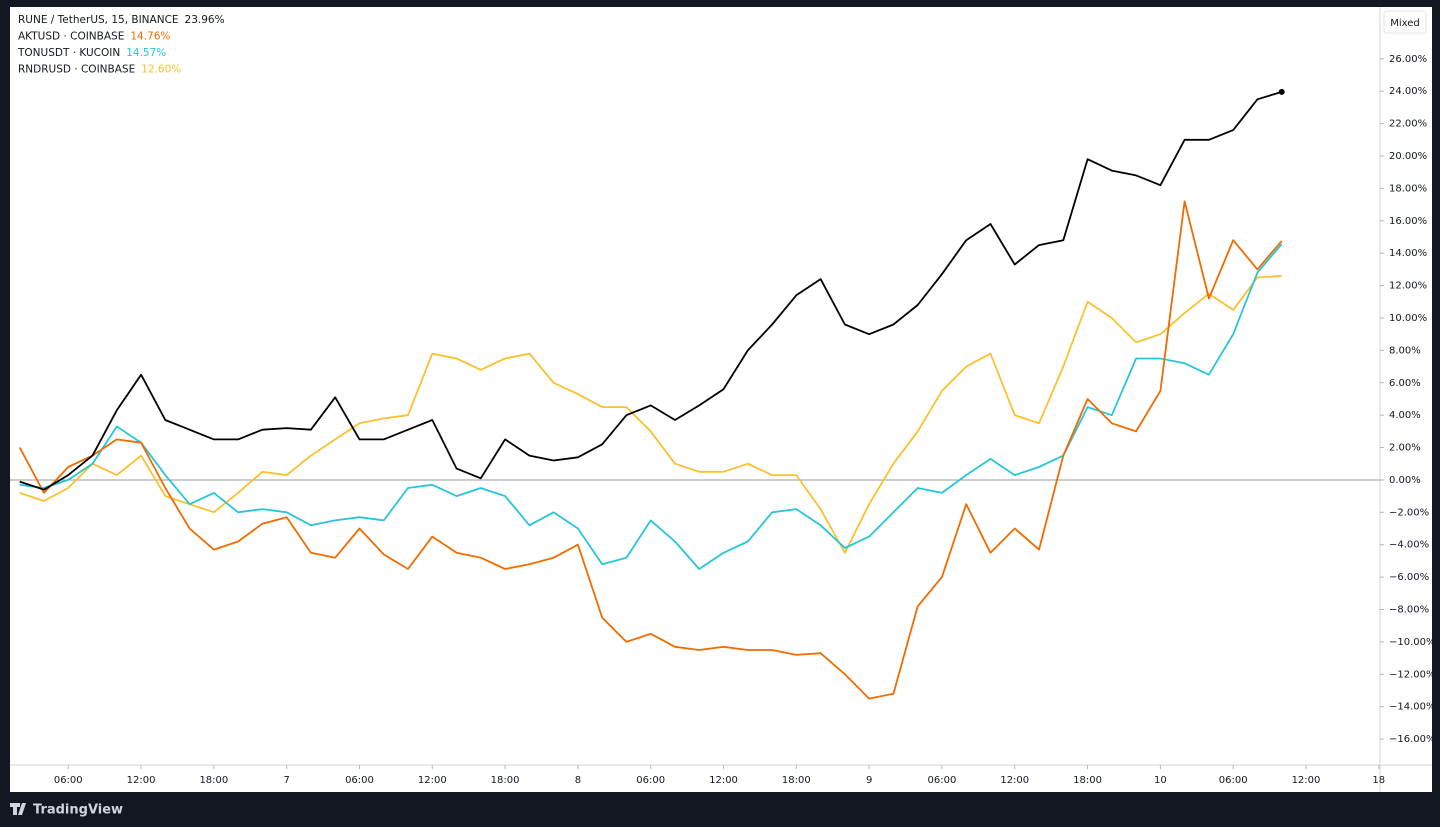  Describe the element at coordinates (205, 20) in the screenshot. I see `legend-value: 23.96%` at that location.